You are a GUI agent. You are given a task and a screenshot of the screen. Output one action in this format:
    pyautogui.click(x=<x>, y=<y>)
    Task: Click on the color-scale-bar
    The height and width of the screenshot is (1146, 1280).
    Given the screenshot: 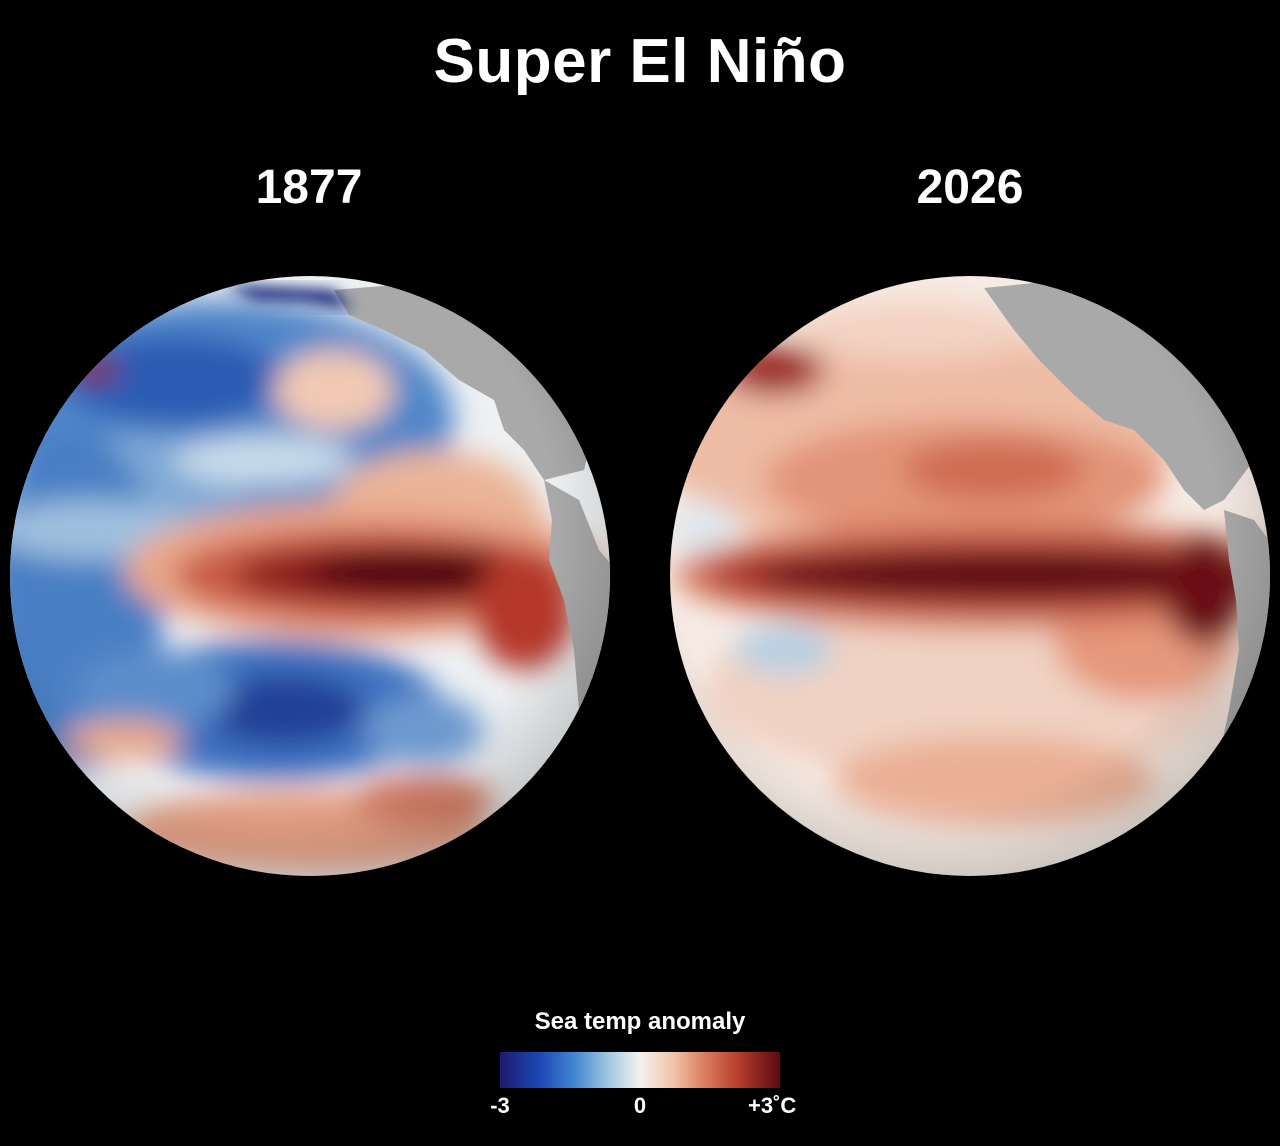 What is the action you would take?
    pyautogui.click(x=640, y=1070)
    